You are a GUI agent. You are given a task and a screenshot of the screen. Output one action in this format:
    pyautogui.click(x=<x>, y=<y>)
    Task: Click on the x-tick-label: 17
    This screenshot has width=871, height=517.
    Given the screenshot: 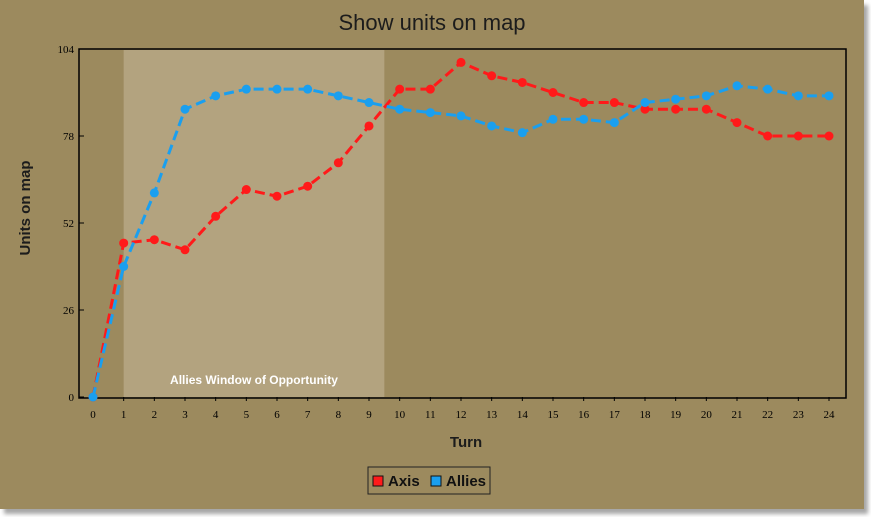 What is the action you would take?
    pyautogui.click(x=615, y=415)
    